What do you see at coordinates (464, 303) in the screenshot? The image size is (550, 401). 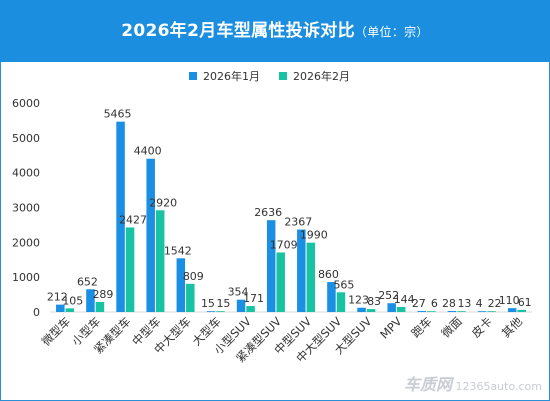 I see `data-label: 13` at bounding box center [464, 303].